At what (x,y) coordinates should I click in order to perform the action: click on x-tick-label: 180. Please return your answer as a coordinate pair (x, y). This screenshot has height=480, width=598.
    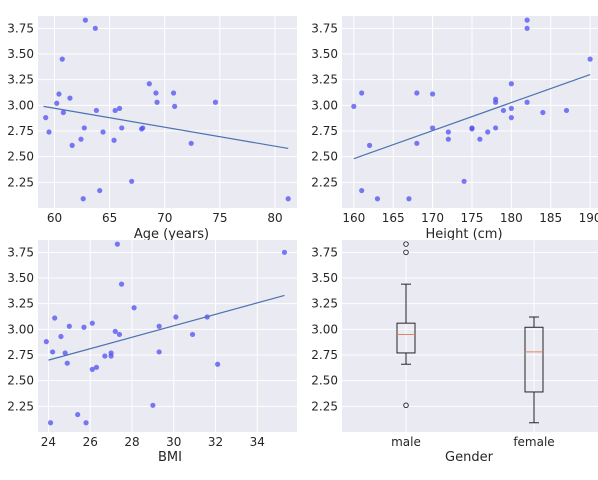
    Looking at the image, I should click on (511, 218).